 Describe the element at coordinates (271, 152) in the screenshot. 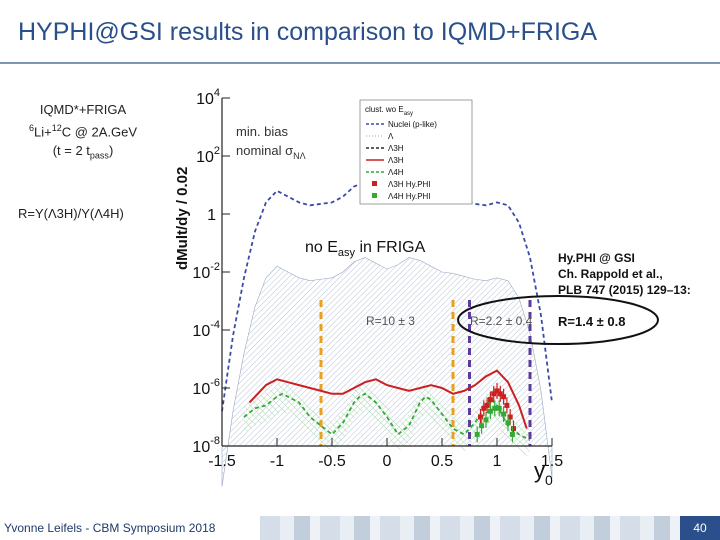

I see `nominal-sigma-label: nominal σNΛ` at that location.